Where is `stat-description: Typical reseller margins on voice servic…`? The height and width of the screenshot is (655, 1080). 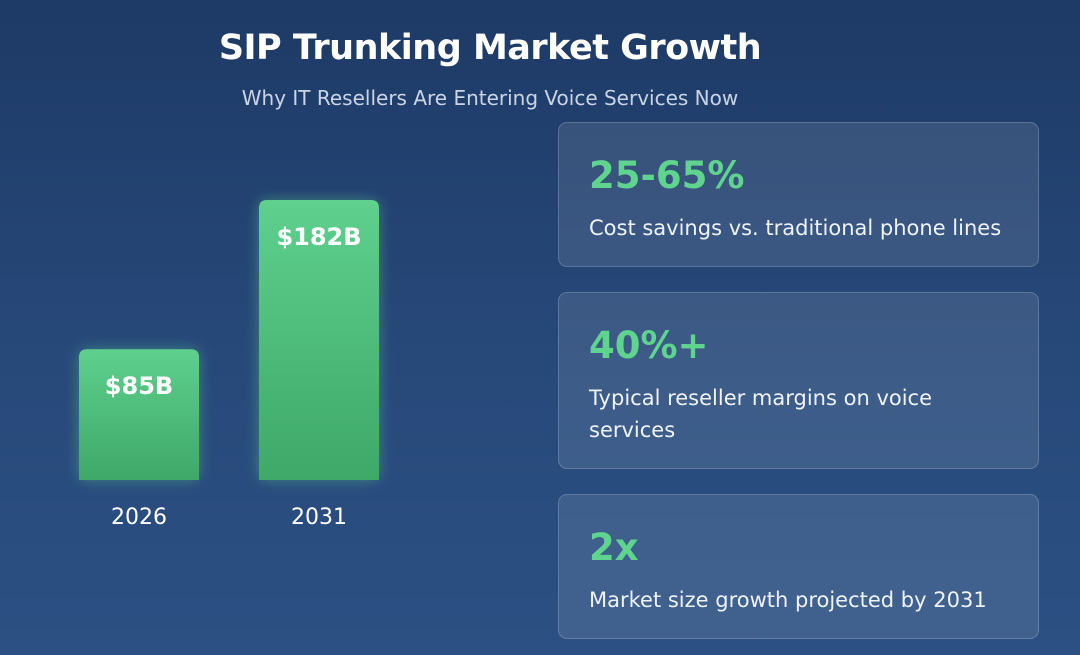 stat-description: Typical reseller margins on voice servic… is located at coordinates (761, 414).